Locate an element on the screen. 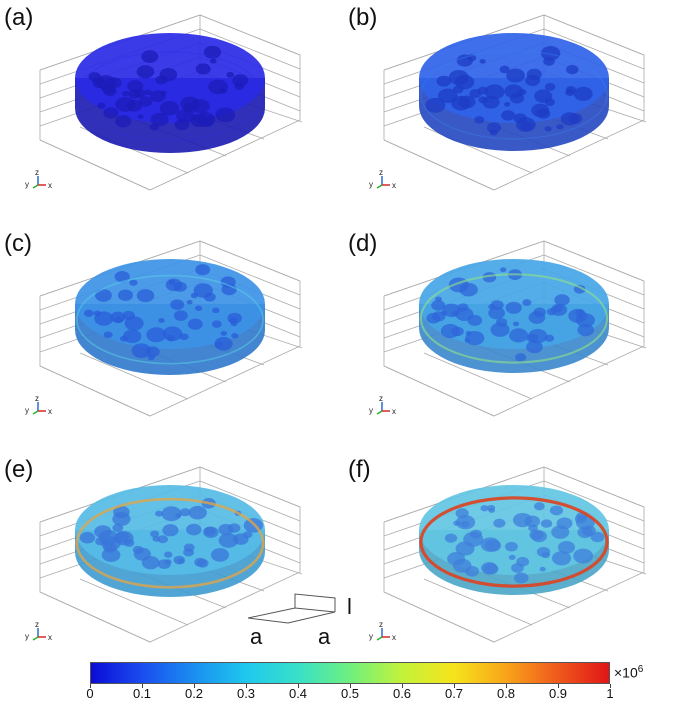 This screenshot has width=688, height=706. disk-render-c: x yz is located at coordinates (164, 328).